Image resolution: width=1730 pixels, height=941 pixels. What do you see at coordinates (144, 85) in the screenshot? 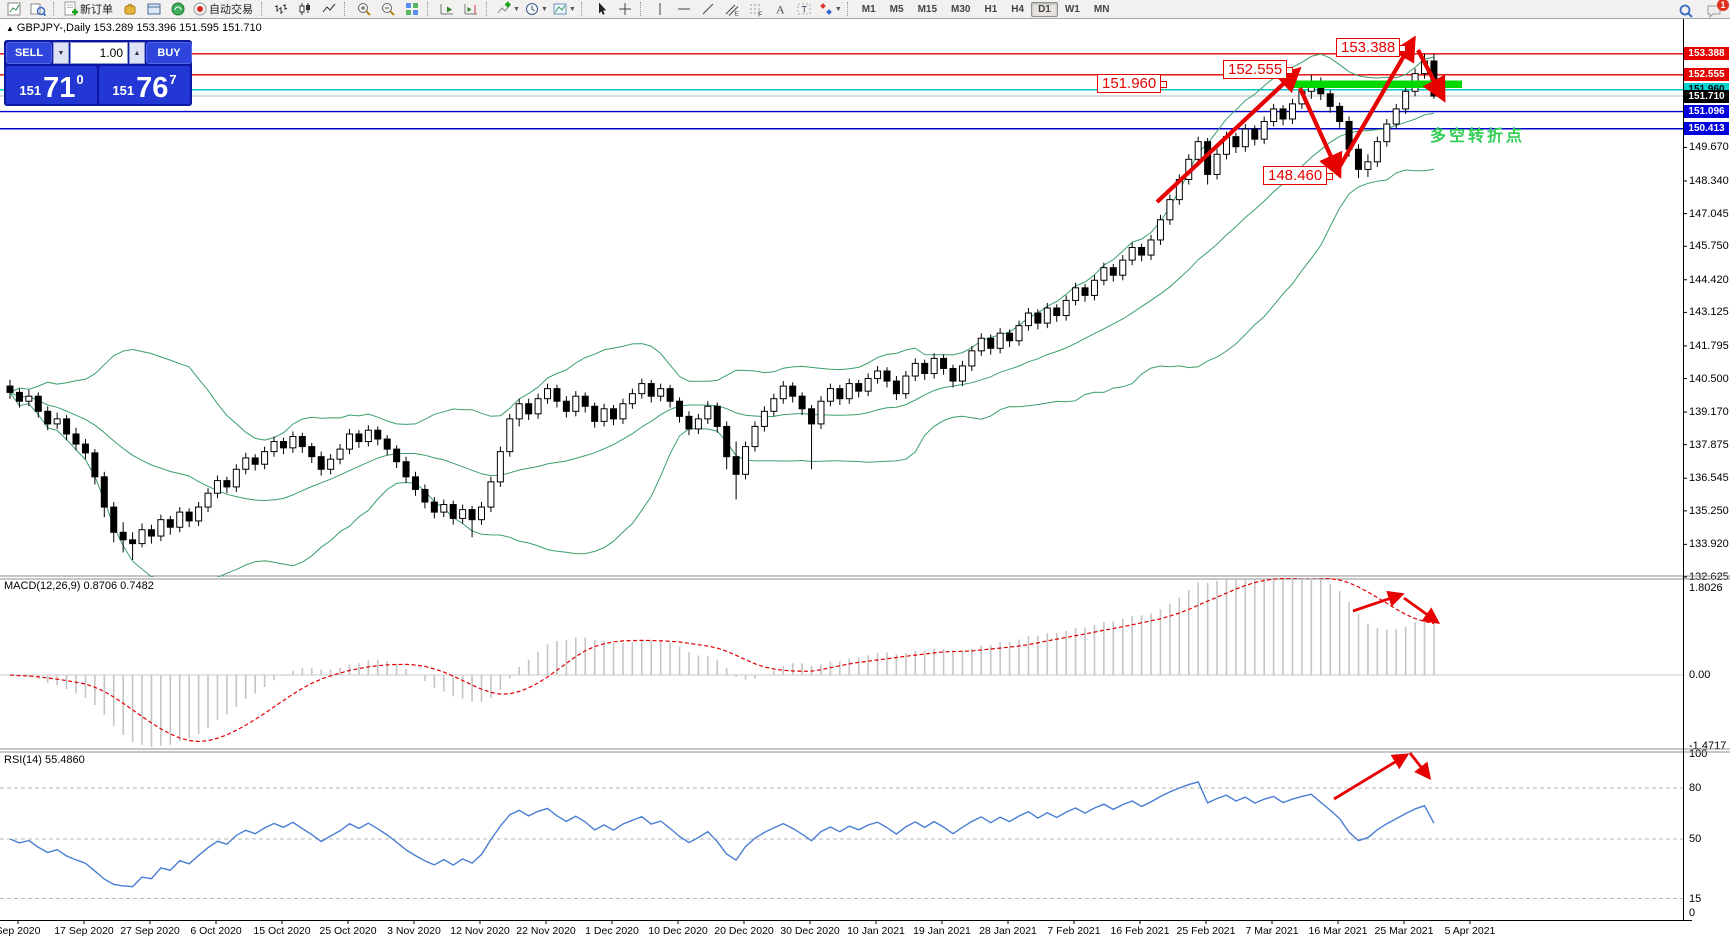
I see `buy-price-display: 151 76 7` at bounding box center [144, 85].